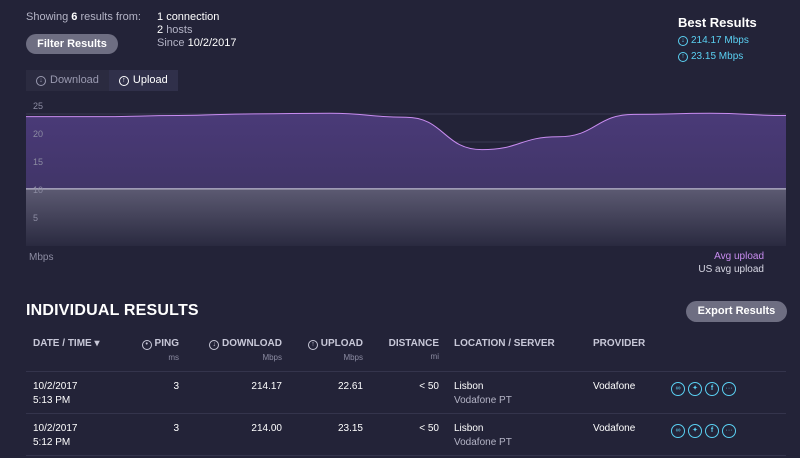 This screenshot has height=458, width=800. What do you see at coordinates (38, 106) in the screenshot?
I see `y-tick-label: 25` at bounding box center [38, 106].